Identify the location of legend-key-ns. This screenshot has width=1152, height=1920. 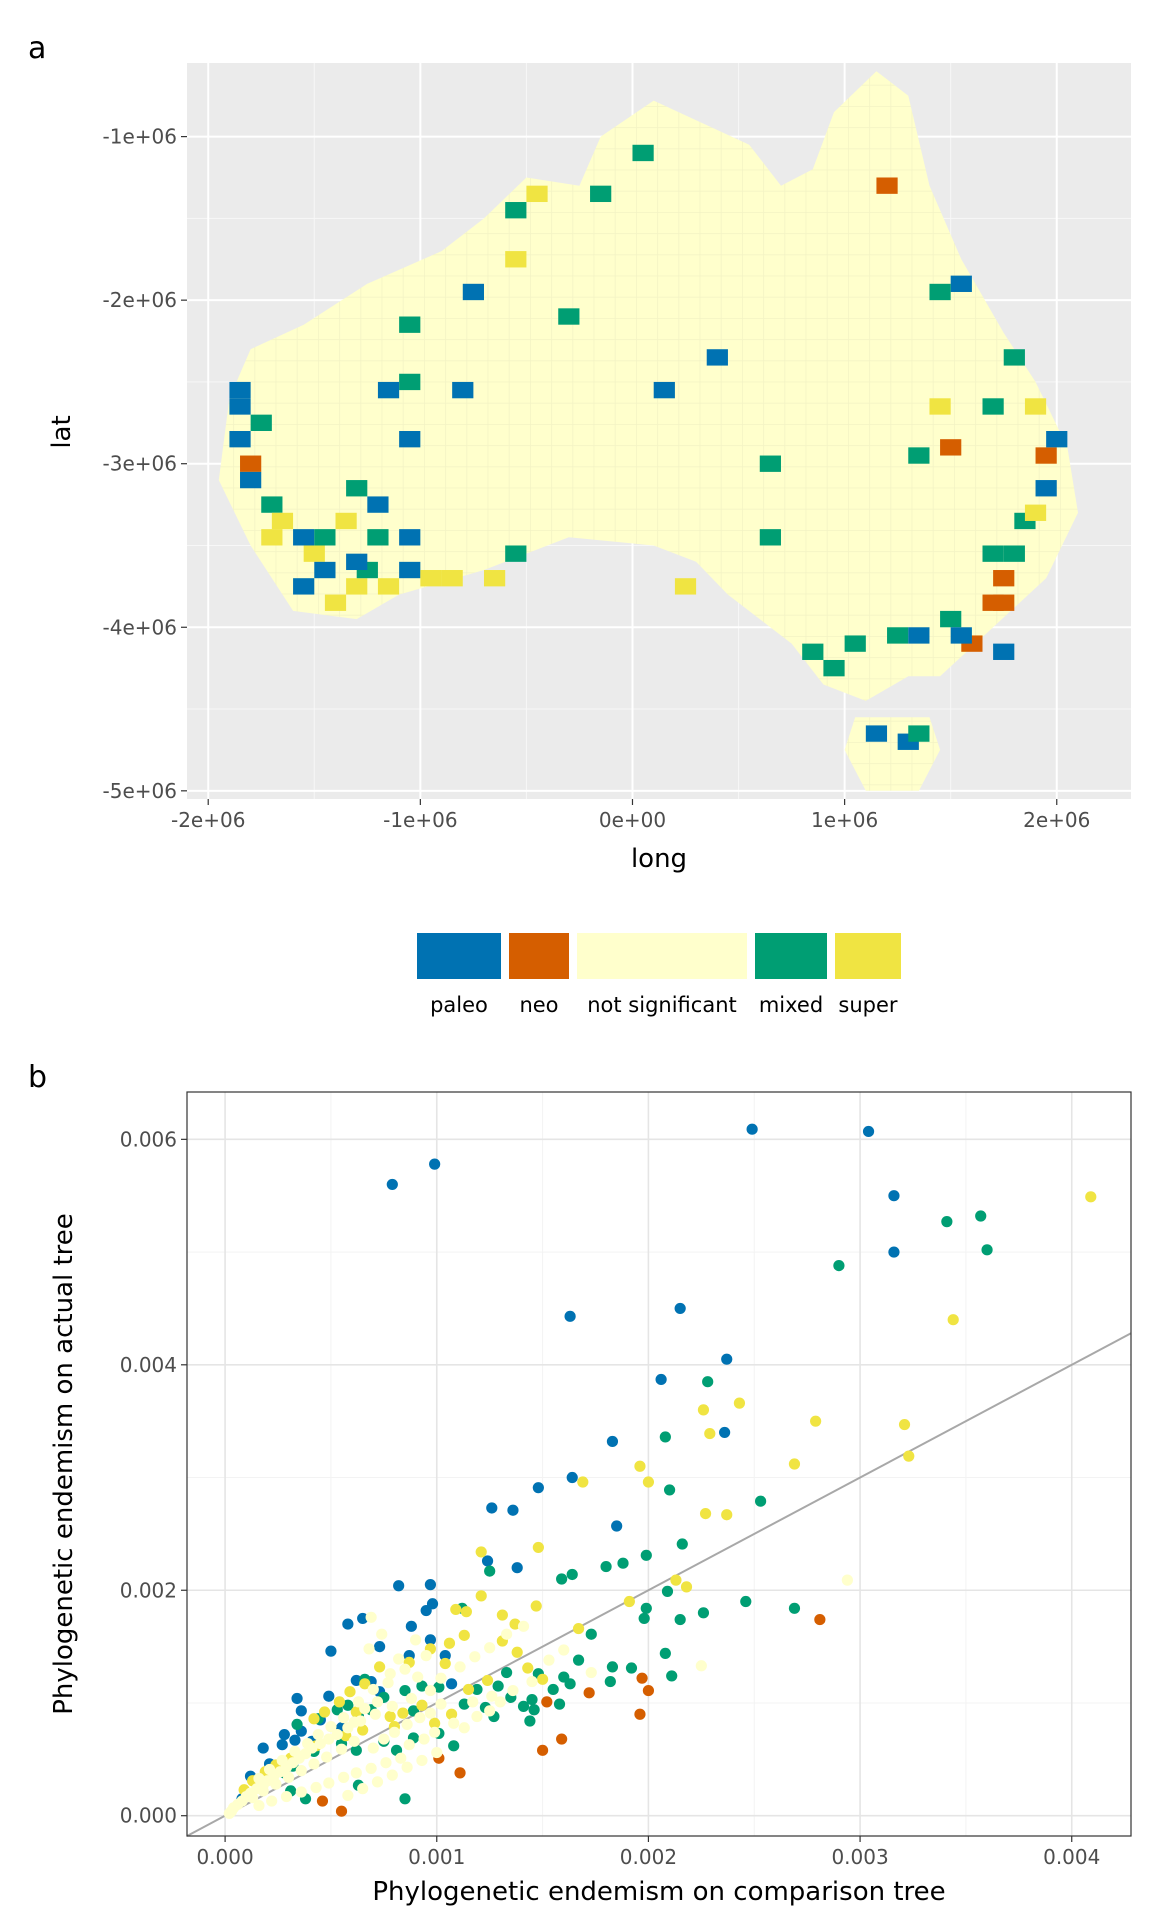
(662, 956).